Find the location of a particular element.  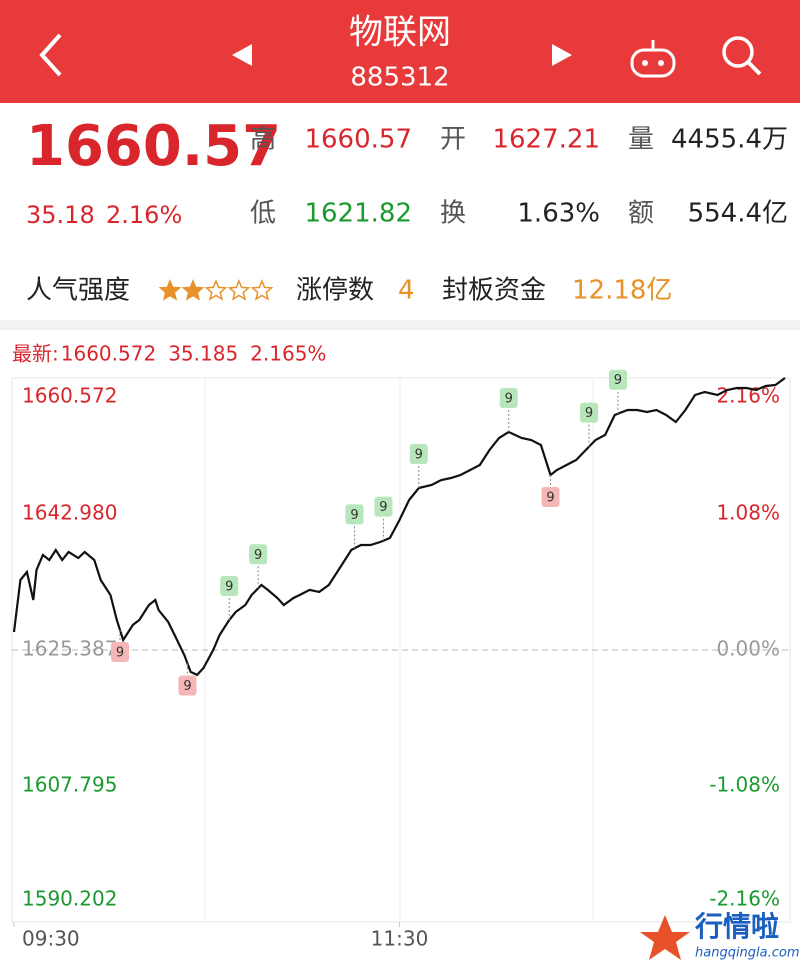

separator is located at coordinates (400, 325).